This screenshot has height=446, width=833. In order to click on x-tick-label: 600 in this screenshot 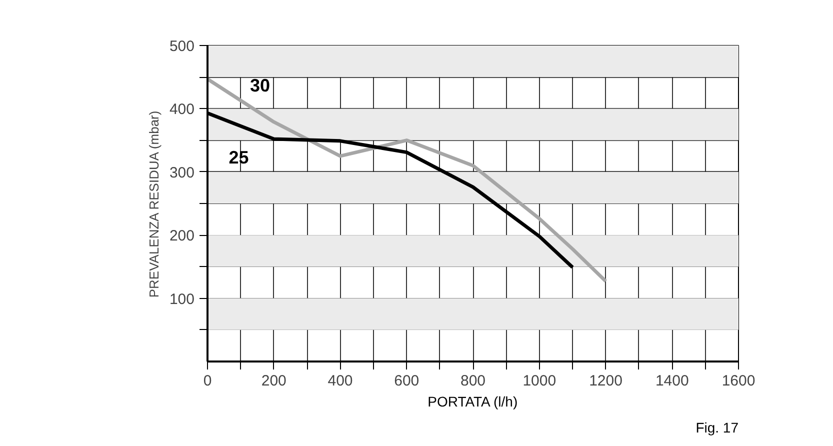, I will do `click(407, 381)`.